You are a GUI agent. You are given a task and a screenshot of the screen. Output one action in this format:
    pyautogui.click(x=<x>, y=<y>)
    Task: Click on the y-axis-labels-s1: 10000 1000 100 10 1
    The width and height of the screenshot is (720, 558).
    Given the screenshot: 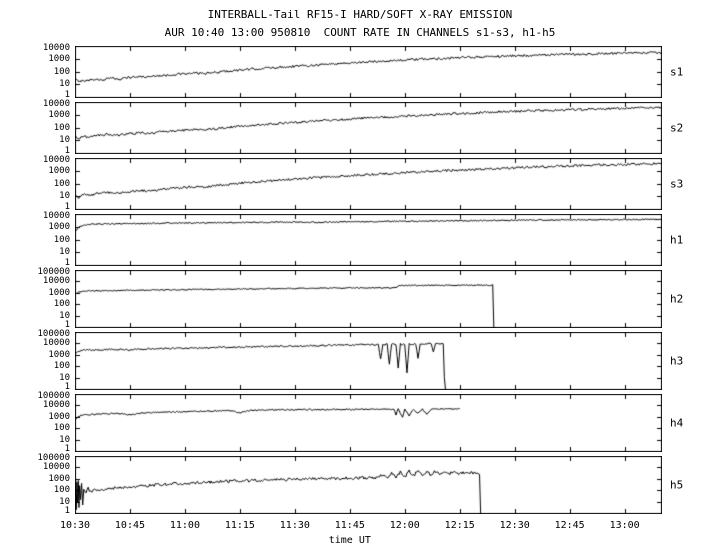 What is the action you would take?
    pyautogui.click(x=37, y=71)
    